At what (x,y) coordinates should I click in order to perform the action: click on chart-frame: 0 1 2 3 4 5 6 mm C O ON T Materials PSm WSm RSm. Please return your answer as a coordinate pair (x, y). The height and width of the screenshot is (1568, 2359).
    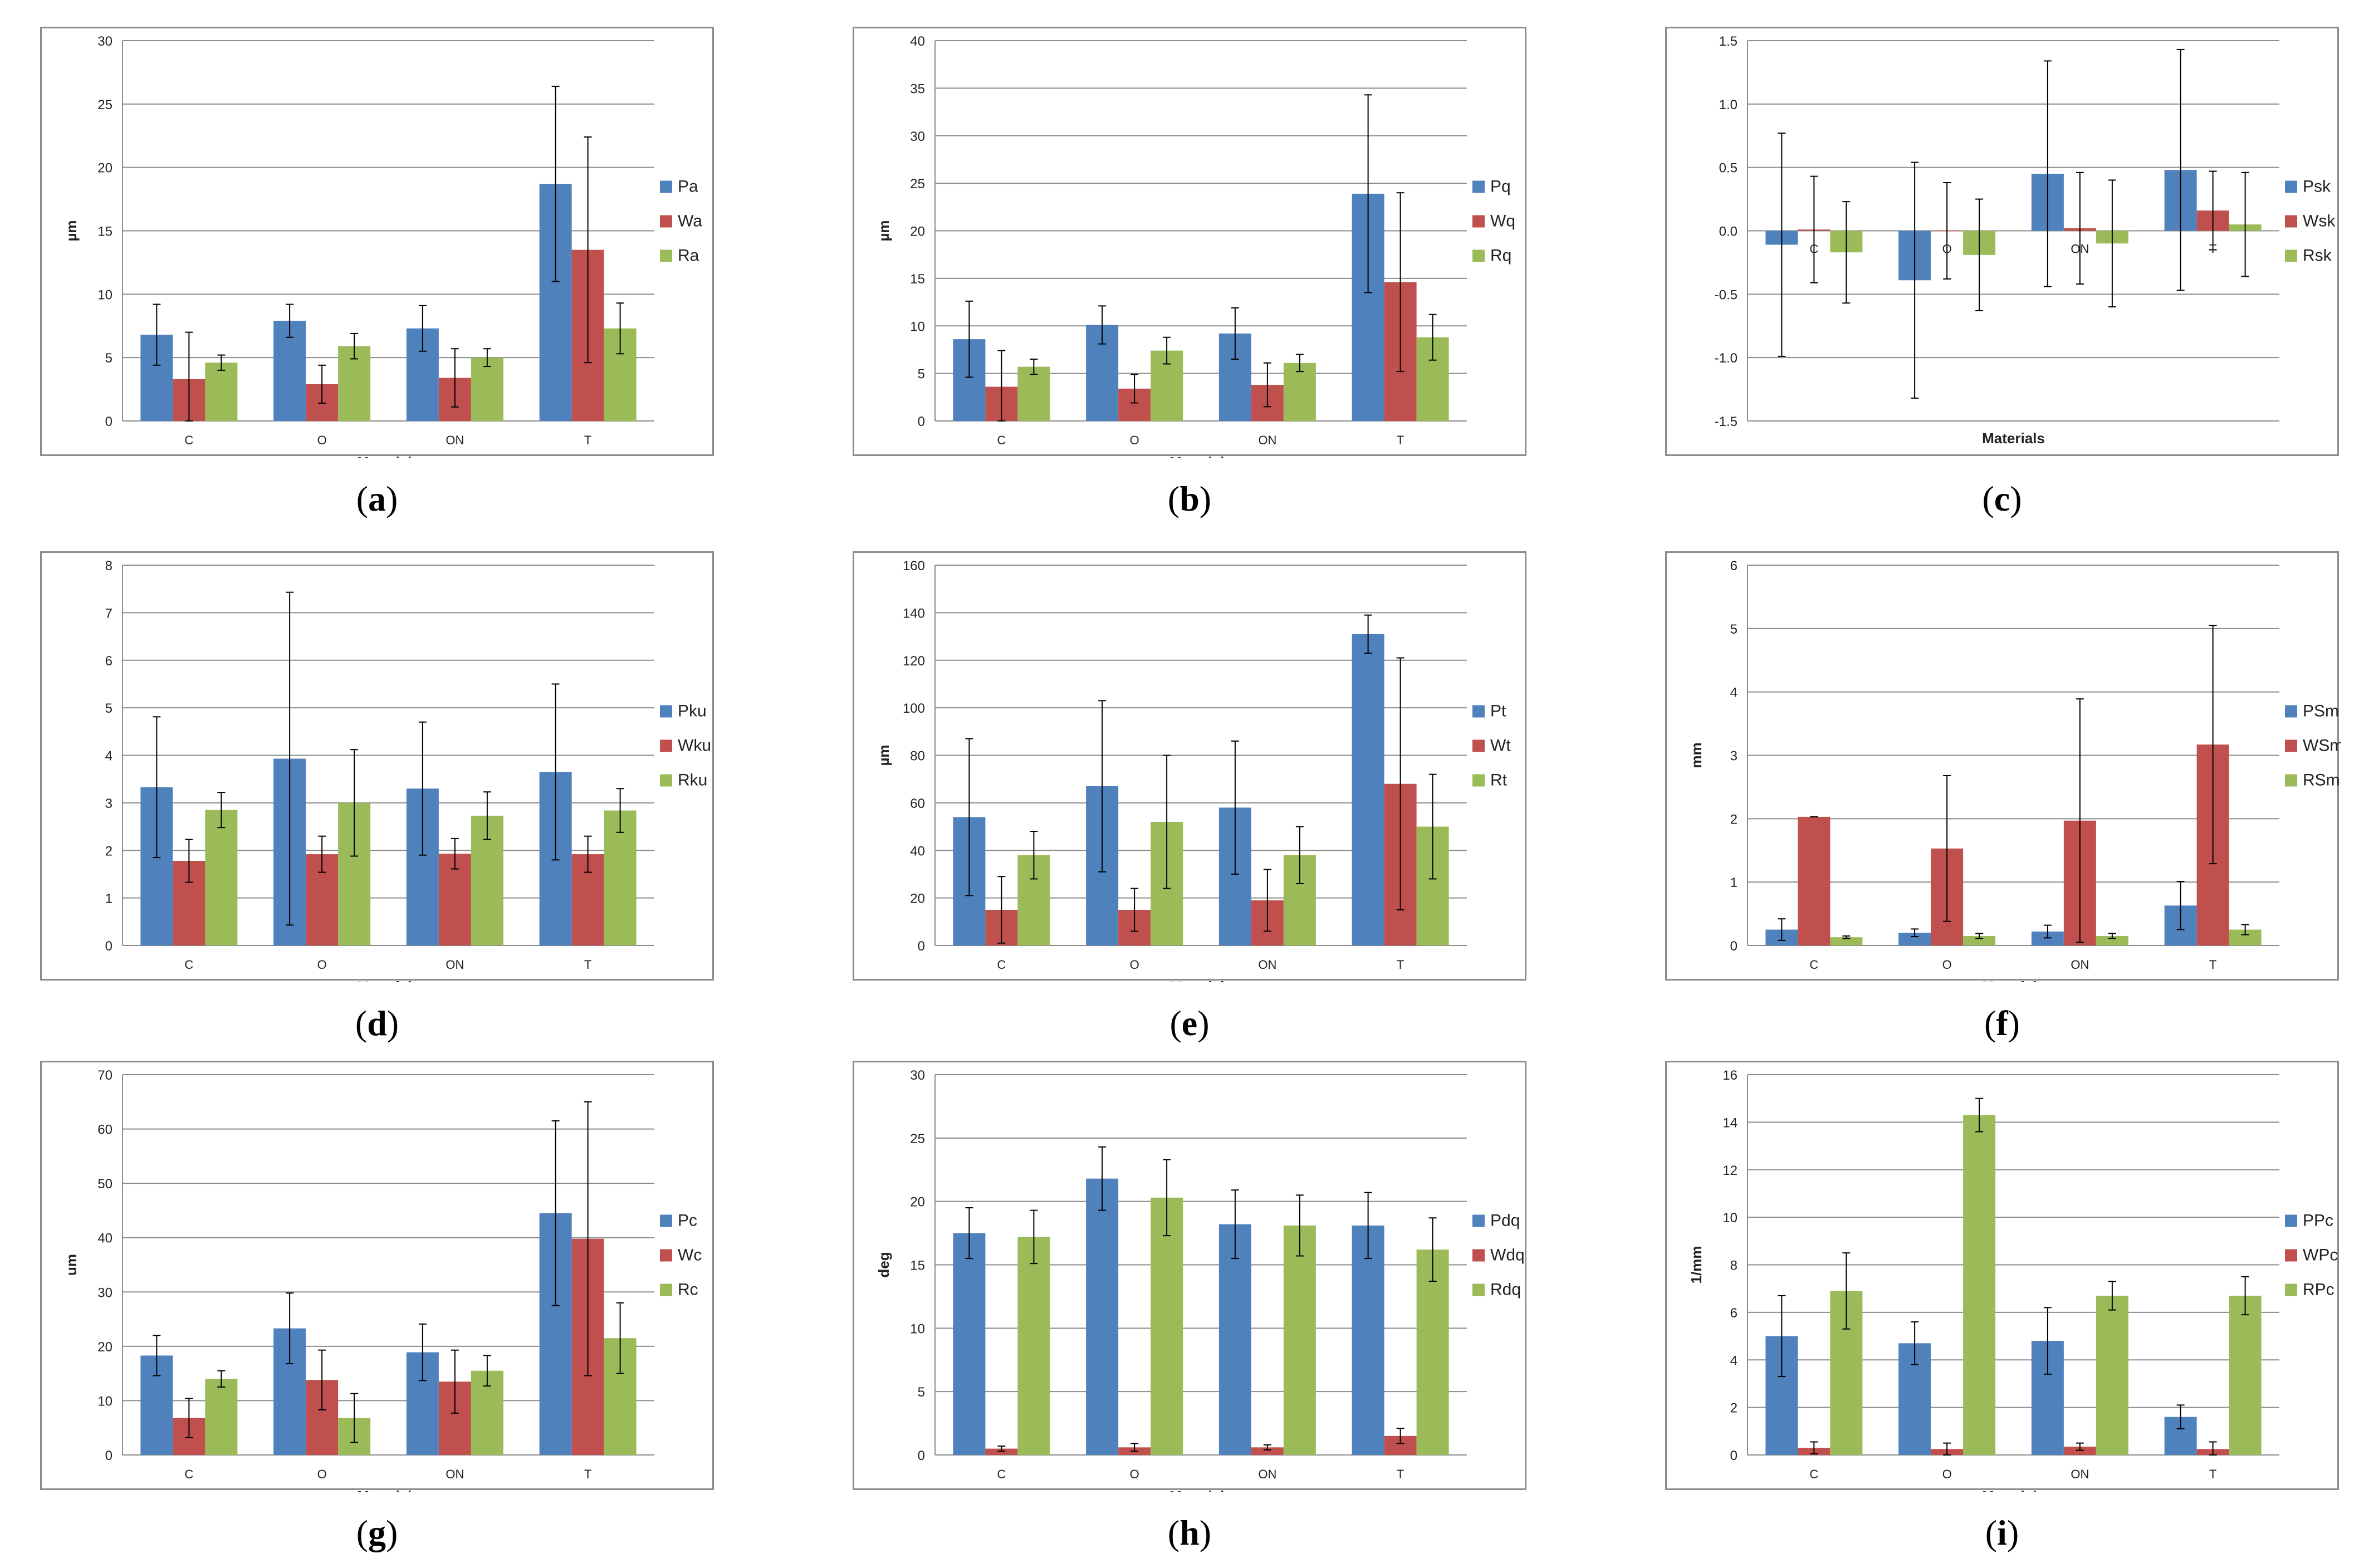
    Looking at the image, I should click on (2003, 766).